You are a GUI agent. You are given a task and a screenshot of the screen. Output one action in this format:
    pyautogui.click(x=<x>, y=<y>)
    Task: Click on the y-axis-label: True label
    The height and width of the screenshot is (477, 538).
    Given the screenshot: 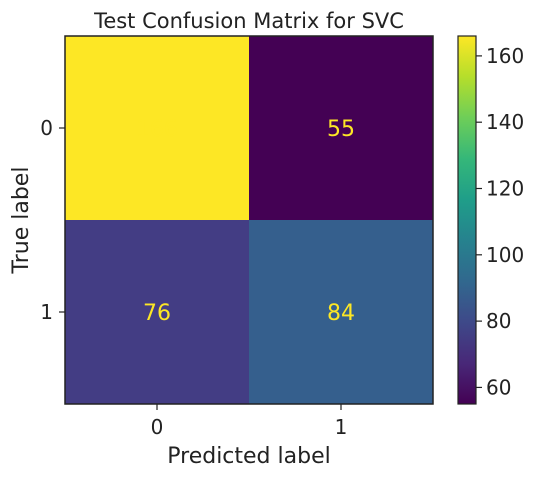 What is the action you would take?
    pyautogui.click(x=21, y=221)
    